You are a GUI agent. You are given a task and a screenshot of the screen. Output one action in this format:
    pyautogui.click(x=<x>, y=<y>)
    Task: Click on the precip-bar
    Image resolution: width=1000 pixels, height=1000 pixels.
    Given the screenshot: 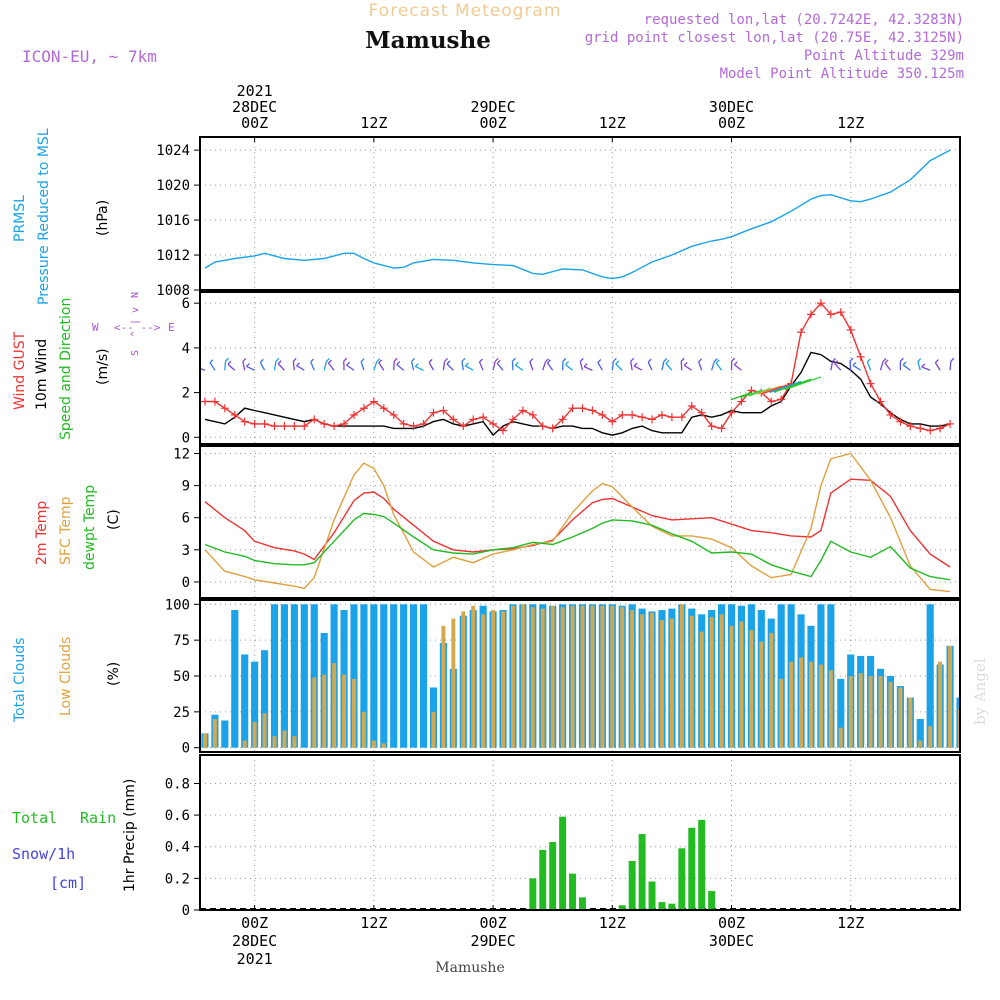 What is the action you would take?
    pyautogui.click(x=573, y=891)
    